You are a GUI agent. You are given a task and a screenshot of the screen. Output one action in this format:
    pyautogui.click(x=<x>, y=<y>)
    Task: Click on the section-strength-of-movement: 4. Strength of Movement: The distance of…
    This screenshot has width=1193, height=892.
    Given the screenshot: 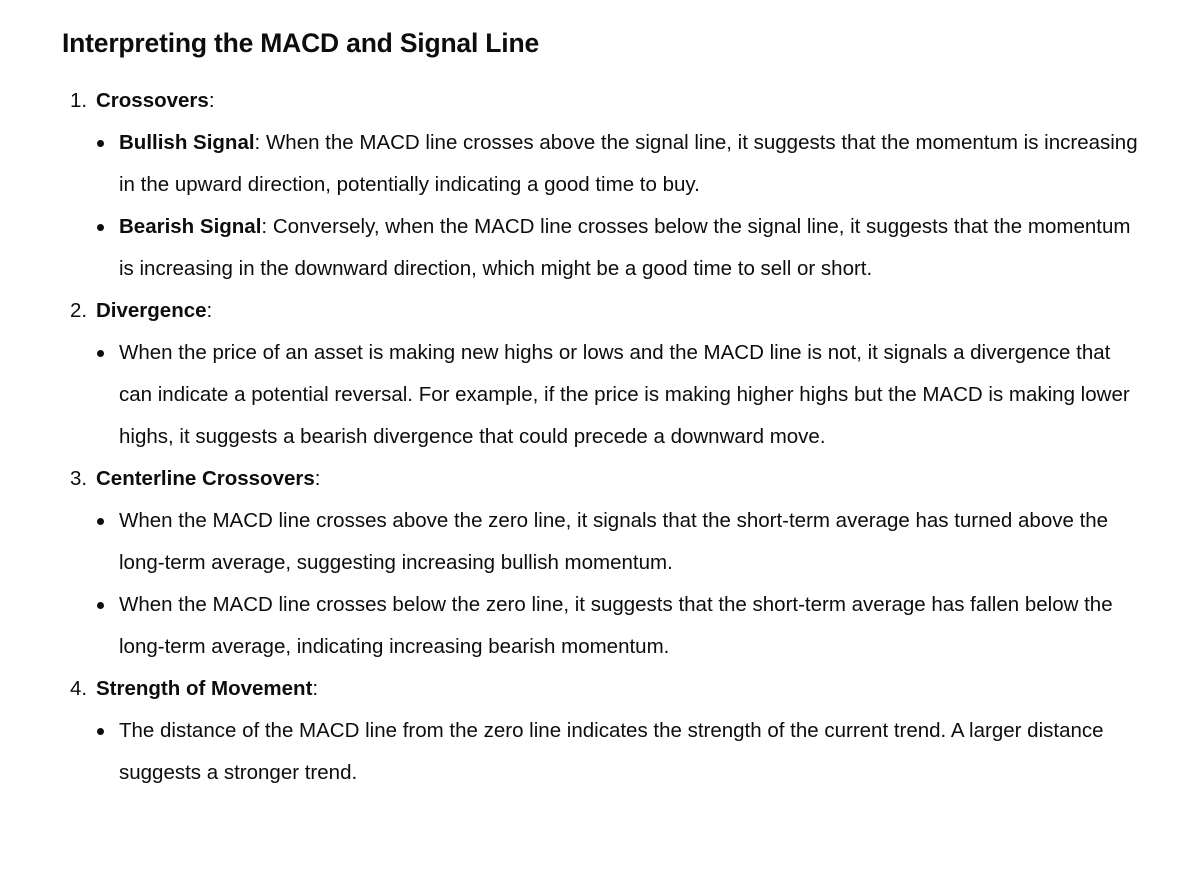 What is the action you would take?
    pyautogui.click(x=602, y=731)
    